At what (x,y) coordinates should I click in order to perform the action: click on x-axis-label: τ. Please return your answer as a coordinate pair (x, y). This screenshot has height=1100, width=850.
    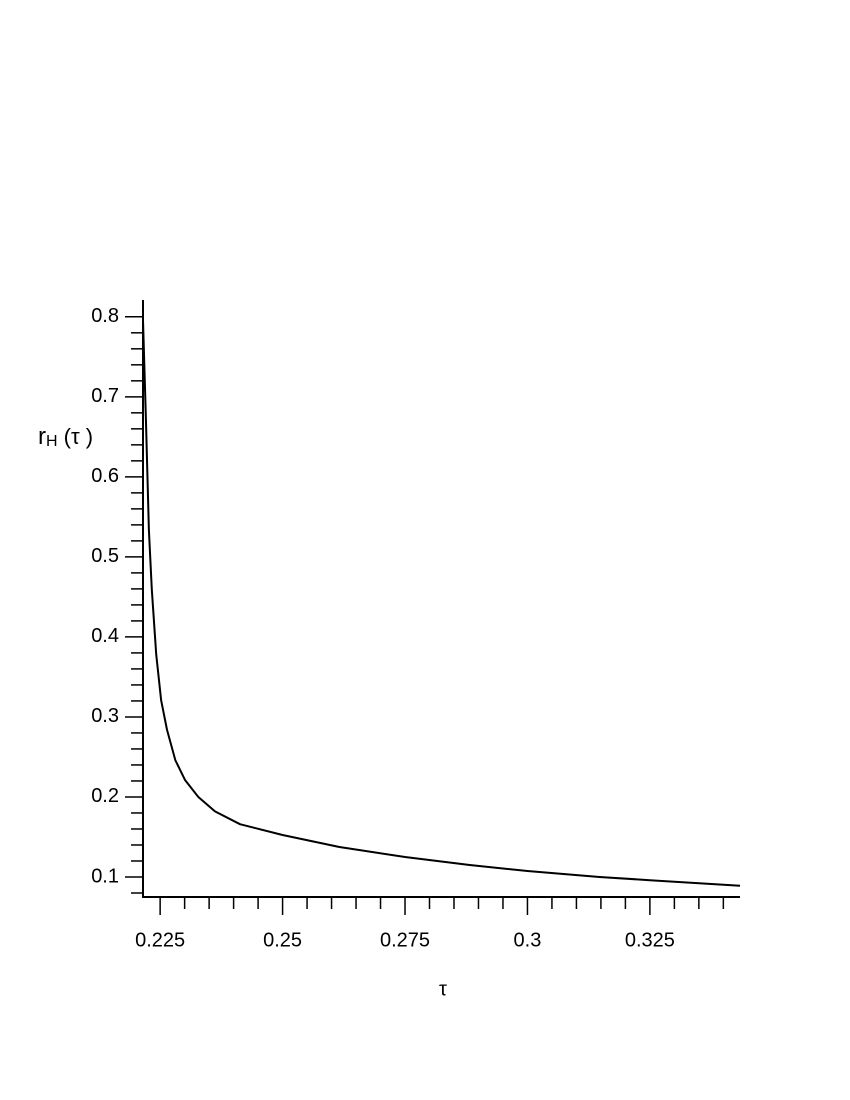
    Looking at the image, I should click on (443, 989).